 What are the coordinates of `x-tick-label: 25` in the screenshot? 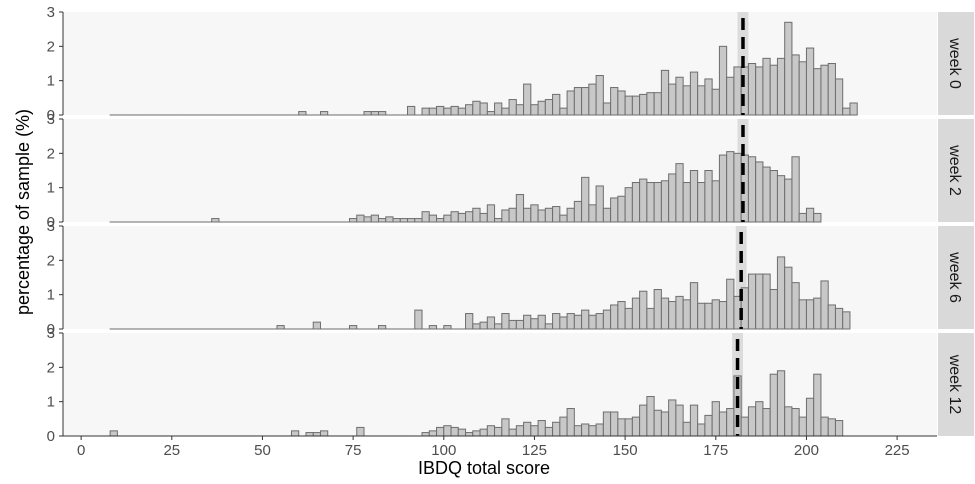 It's located at (171, 450).